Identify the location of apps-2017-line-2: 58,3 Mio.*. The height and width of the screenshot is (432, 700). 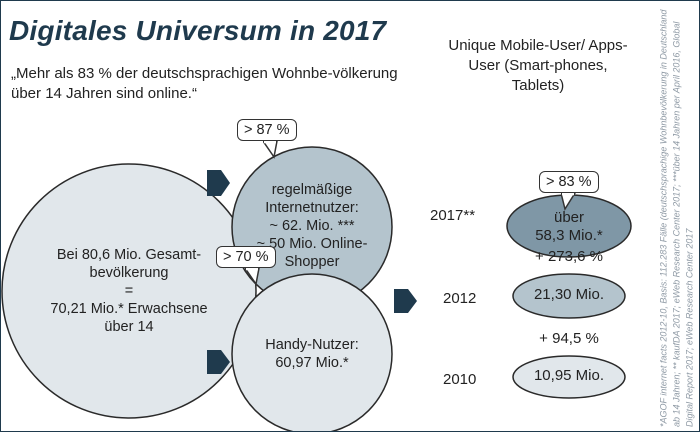
(569, 235).